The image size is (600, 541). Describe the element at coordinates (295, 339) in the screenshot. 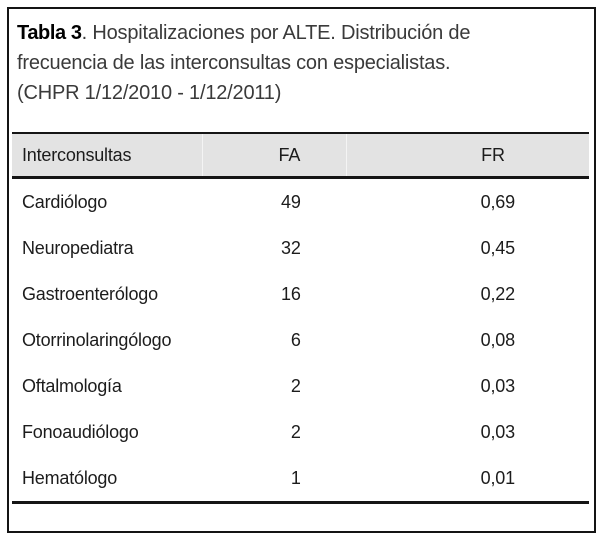

I see `fa-value-cell: 6` at that location.